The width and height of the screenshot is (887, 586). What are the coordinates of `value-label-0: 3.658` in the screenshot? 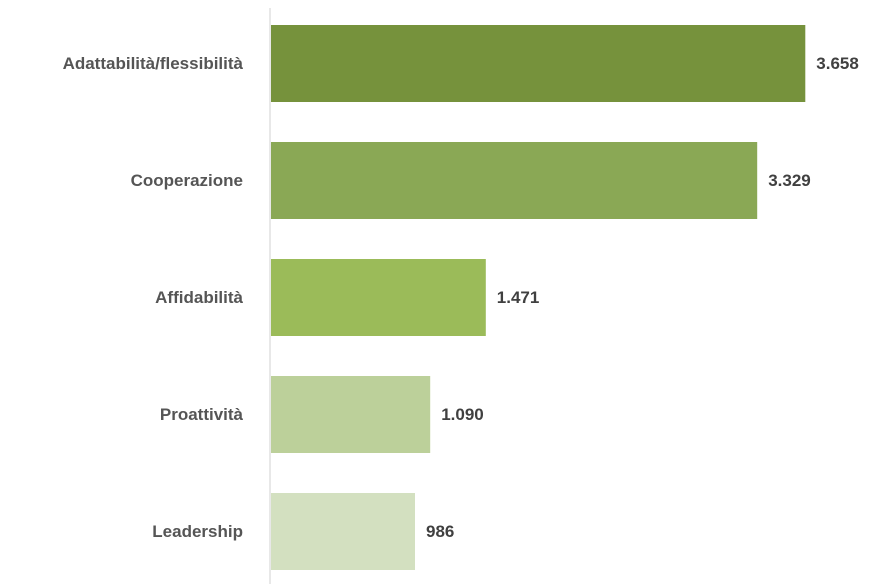 It's located at (837, 63).